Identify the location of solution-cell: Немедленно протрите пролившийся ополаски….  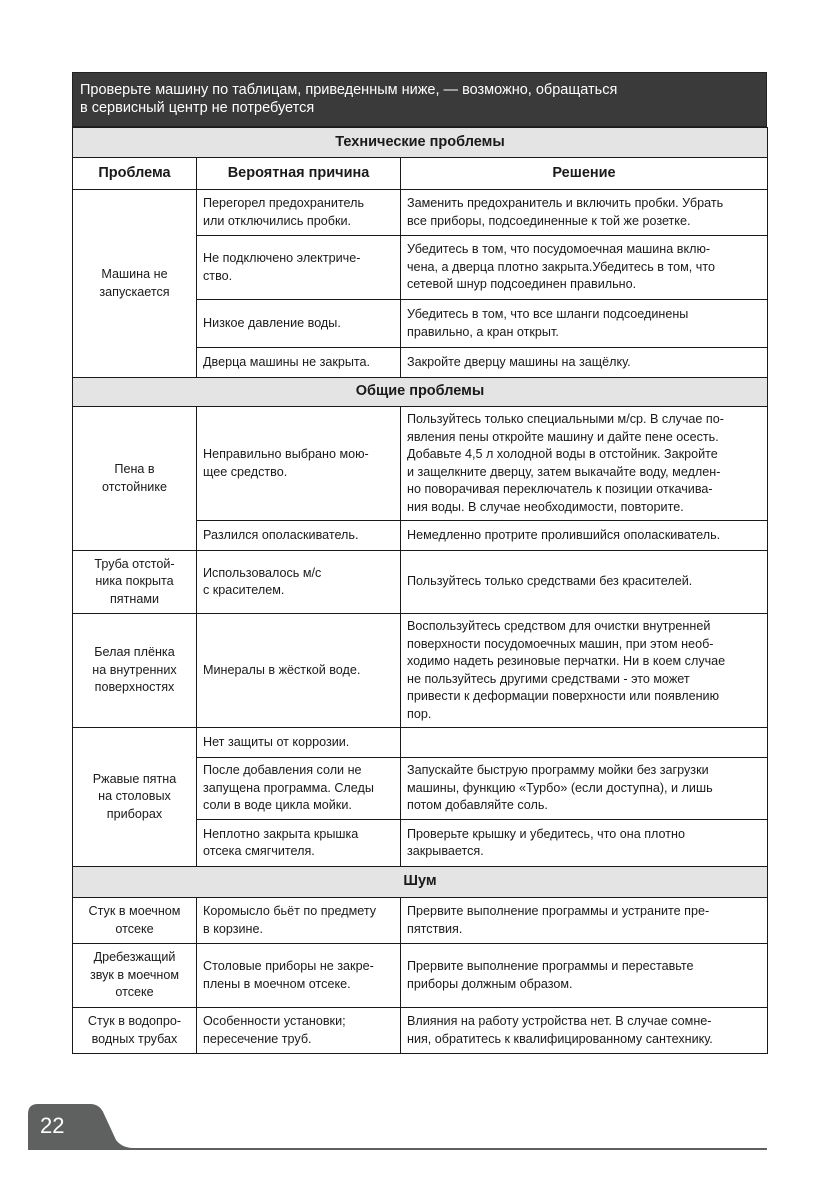
(584, 535).